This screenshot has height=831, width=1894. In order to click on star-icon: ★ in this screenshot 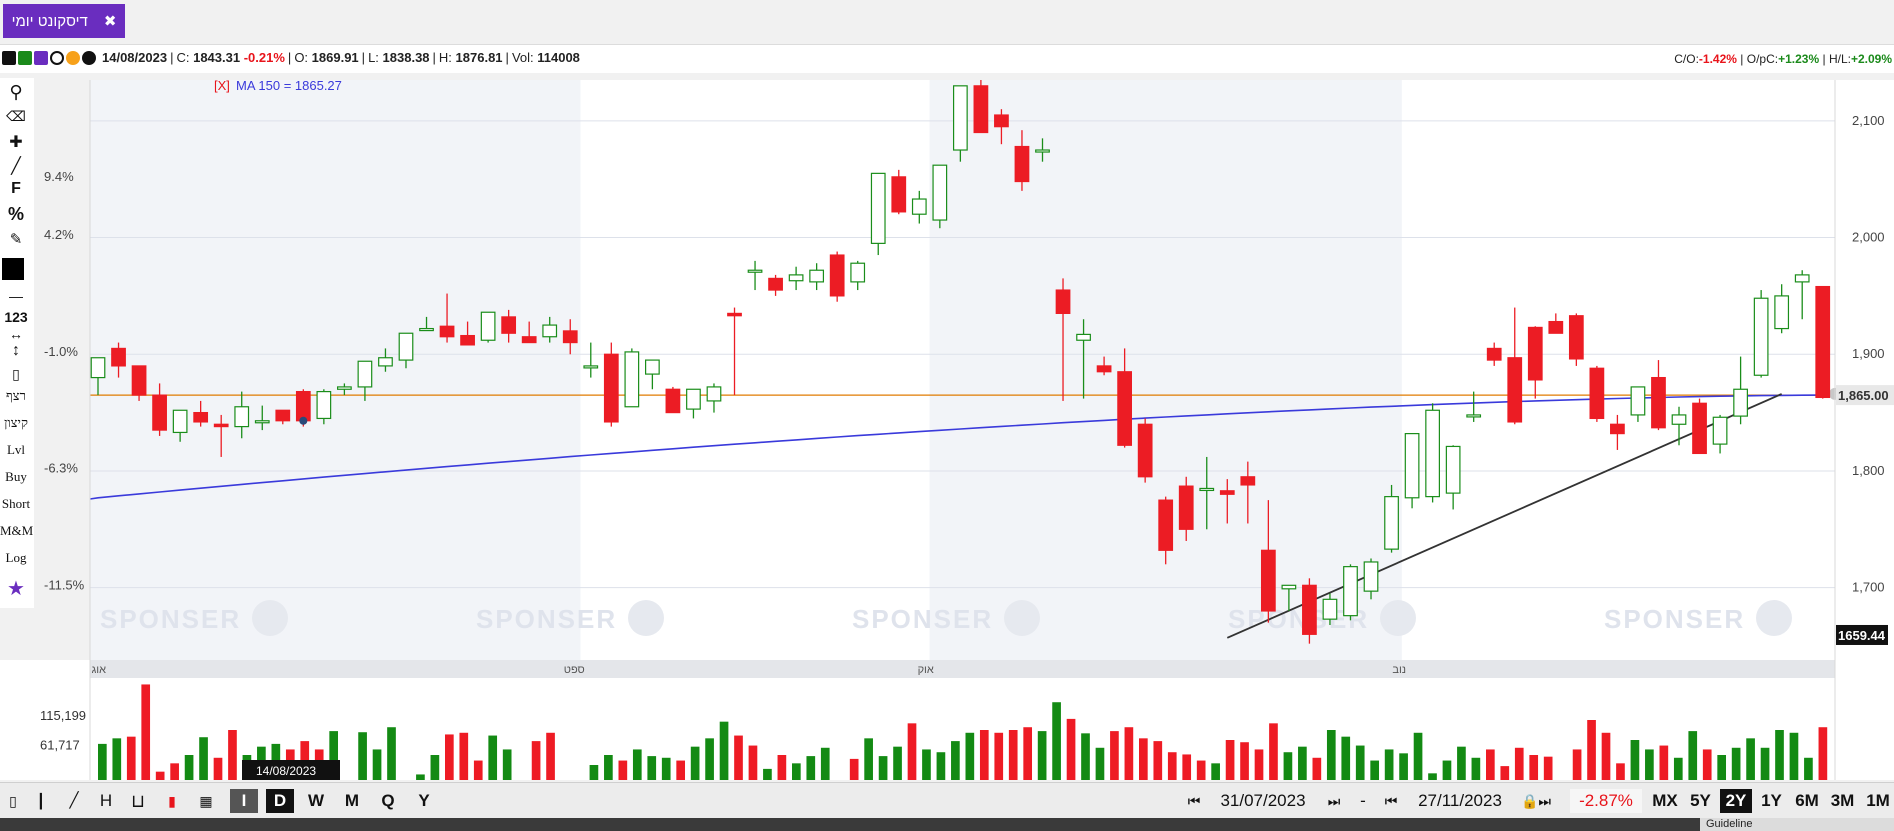, I will do `click(16, 589)`.